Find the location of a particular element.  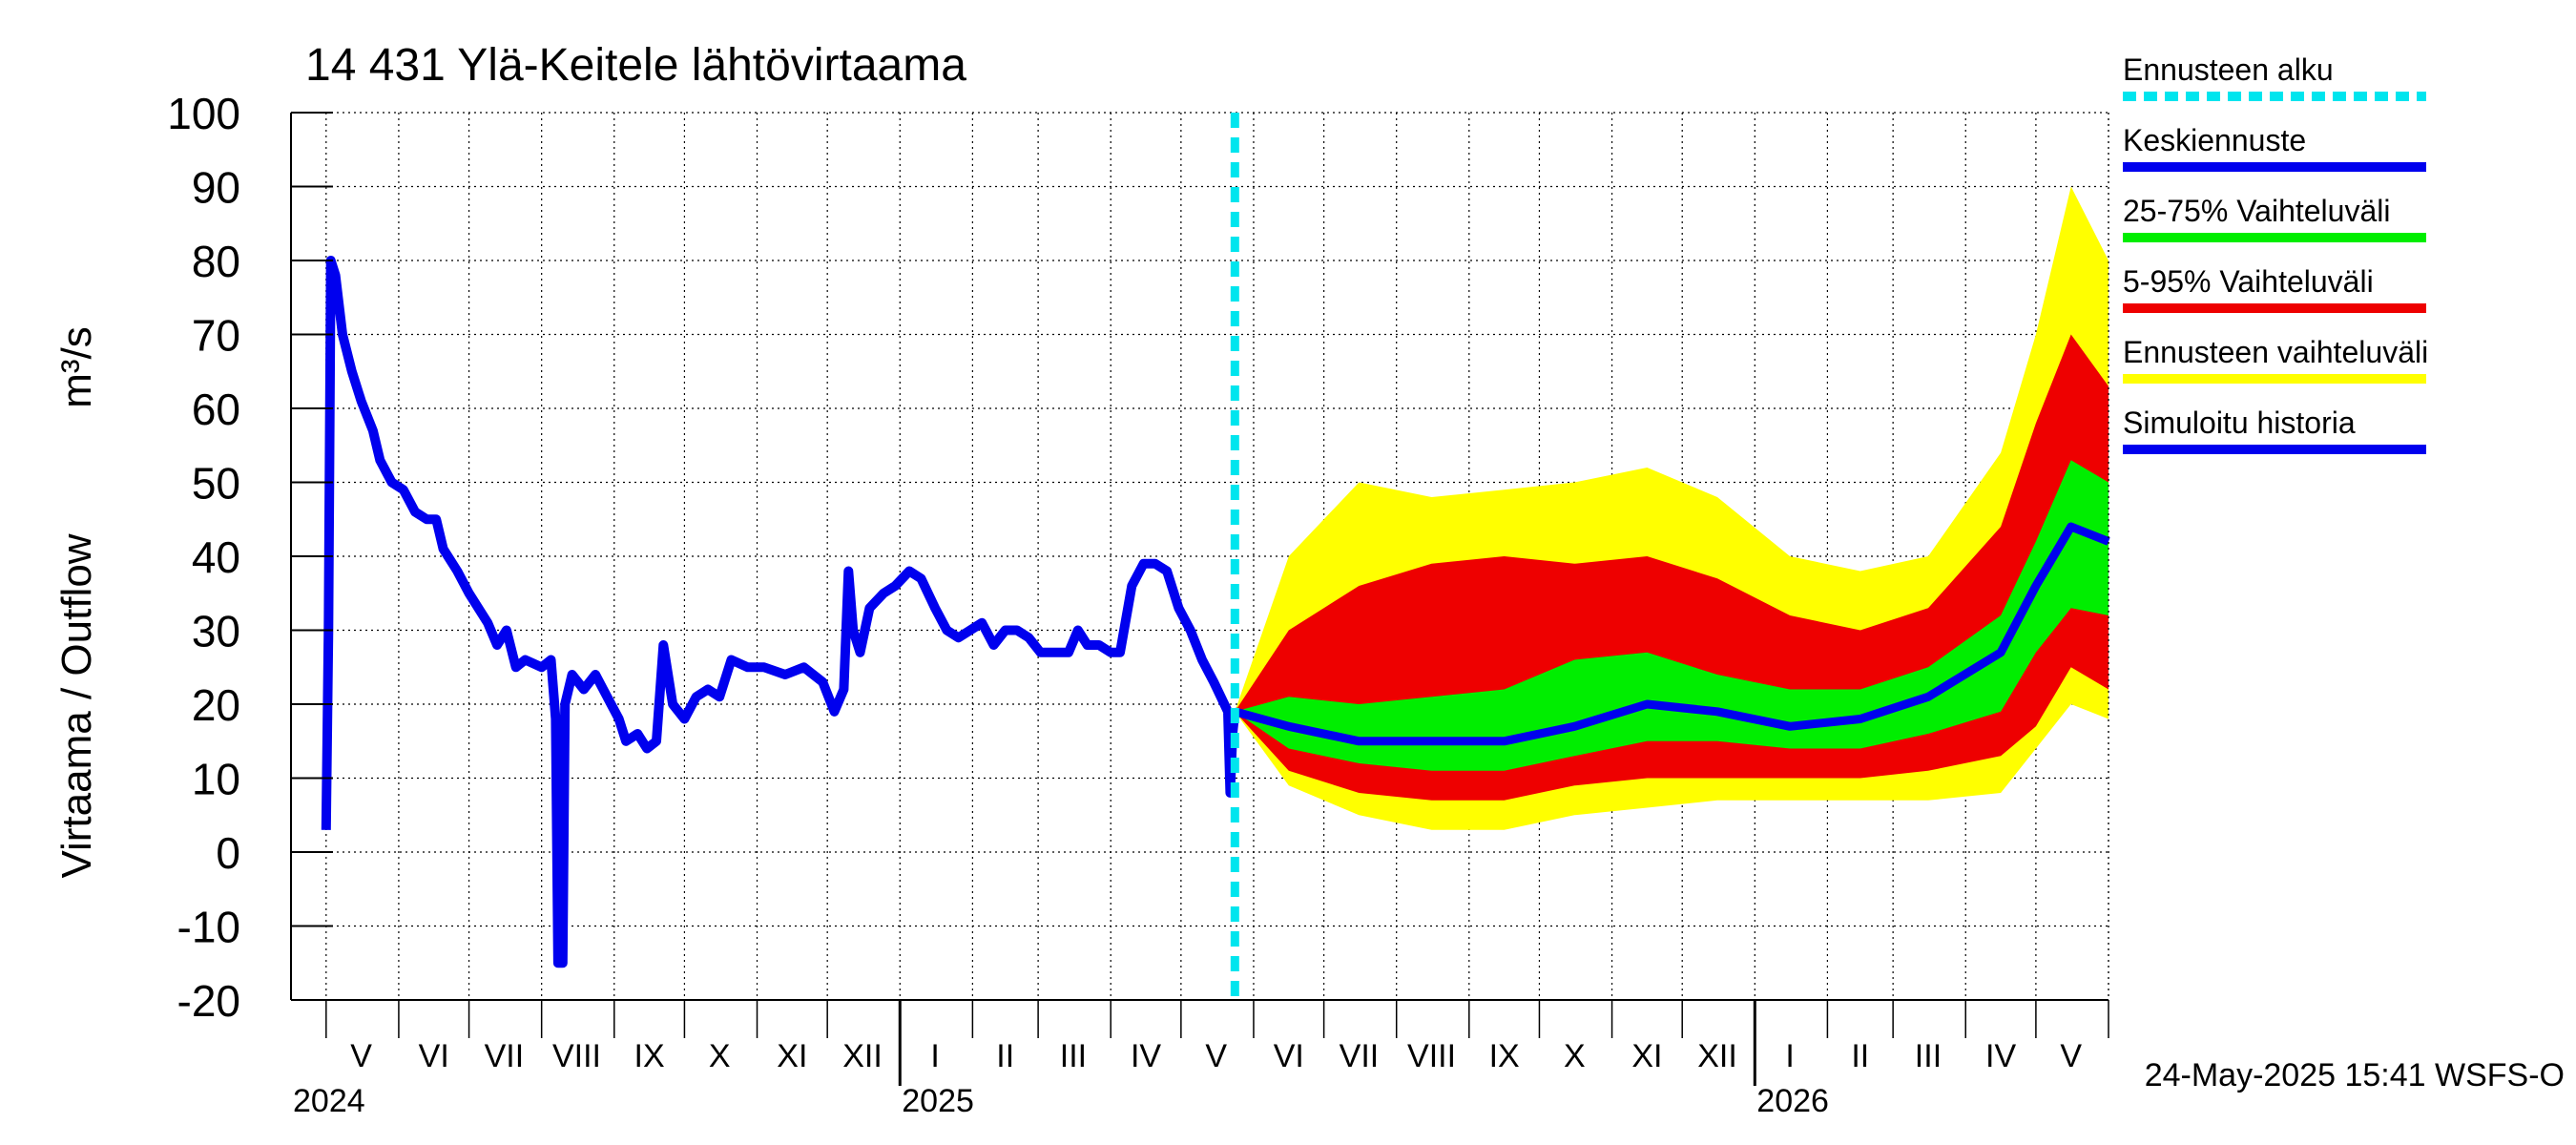

legend-label: Keskiennuste is located at coordinates (2214, 140).